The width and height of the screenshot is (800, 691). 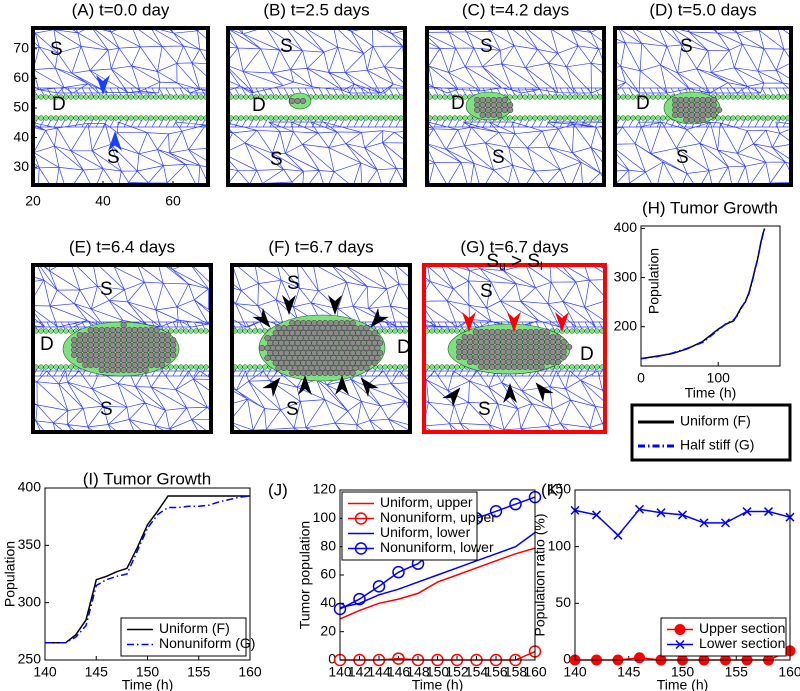 What do you see at coordinates (523, 261) in the screenshot?
I see `annotation-part: > S` at bounding box center [523, 261].